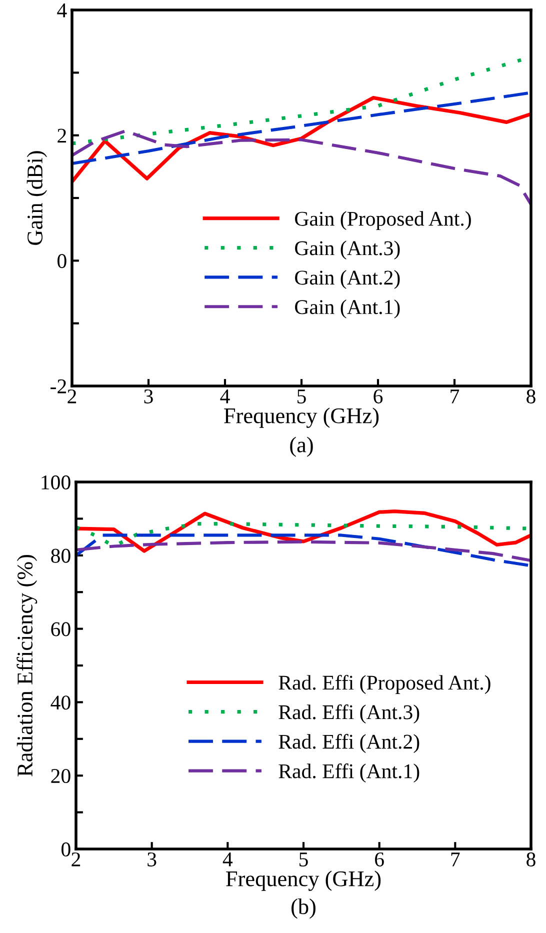 This screenshot has width=546, height=933. What do you see at coordinates (349, 773) in the screenshot?
I see `legend-label: Rad. Effi (Ant.1)` at bounding box center [349, 773].